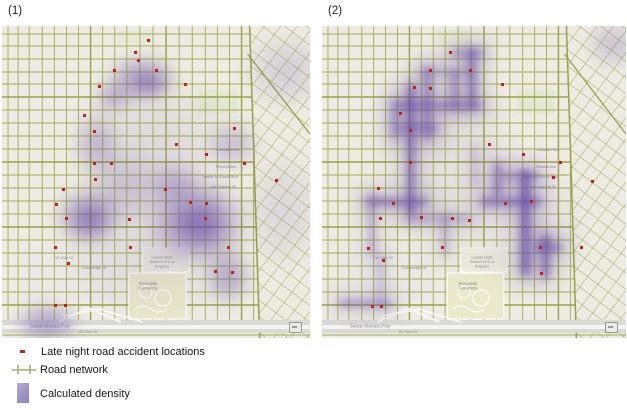 This screenshot has height=410, width=627. What do you see at coordinates (22, 351) in the screenshot?
I see `accident-marker-icon` at bounding box center [22, 351].